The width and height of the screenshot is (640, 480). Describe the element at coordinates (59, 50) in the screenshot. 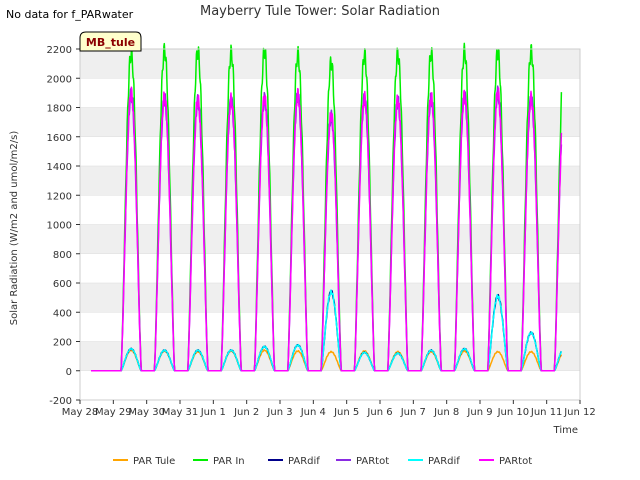

I see `y-tick-label: 2200` at that location.